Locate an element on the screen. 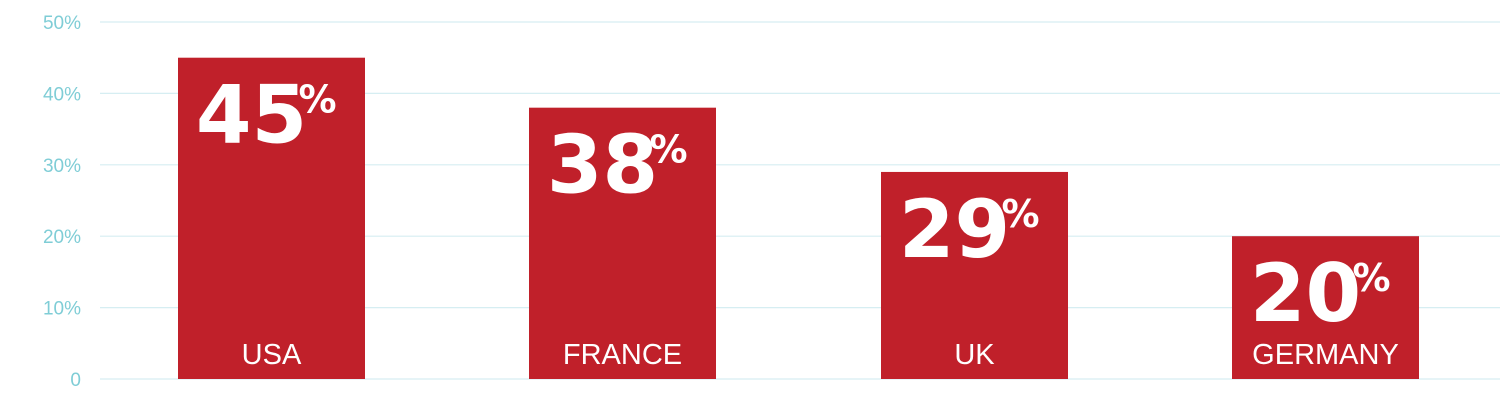  y-tick-label: 0 is located at coordinates (75, 380).